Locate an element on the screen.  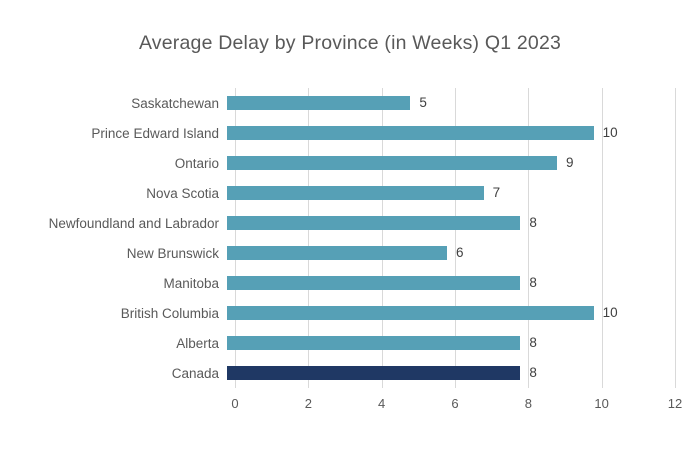
bar-row: Alberta 8 is located at coordinates (350, 343).